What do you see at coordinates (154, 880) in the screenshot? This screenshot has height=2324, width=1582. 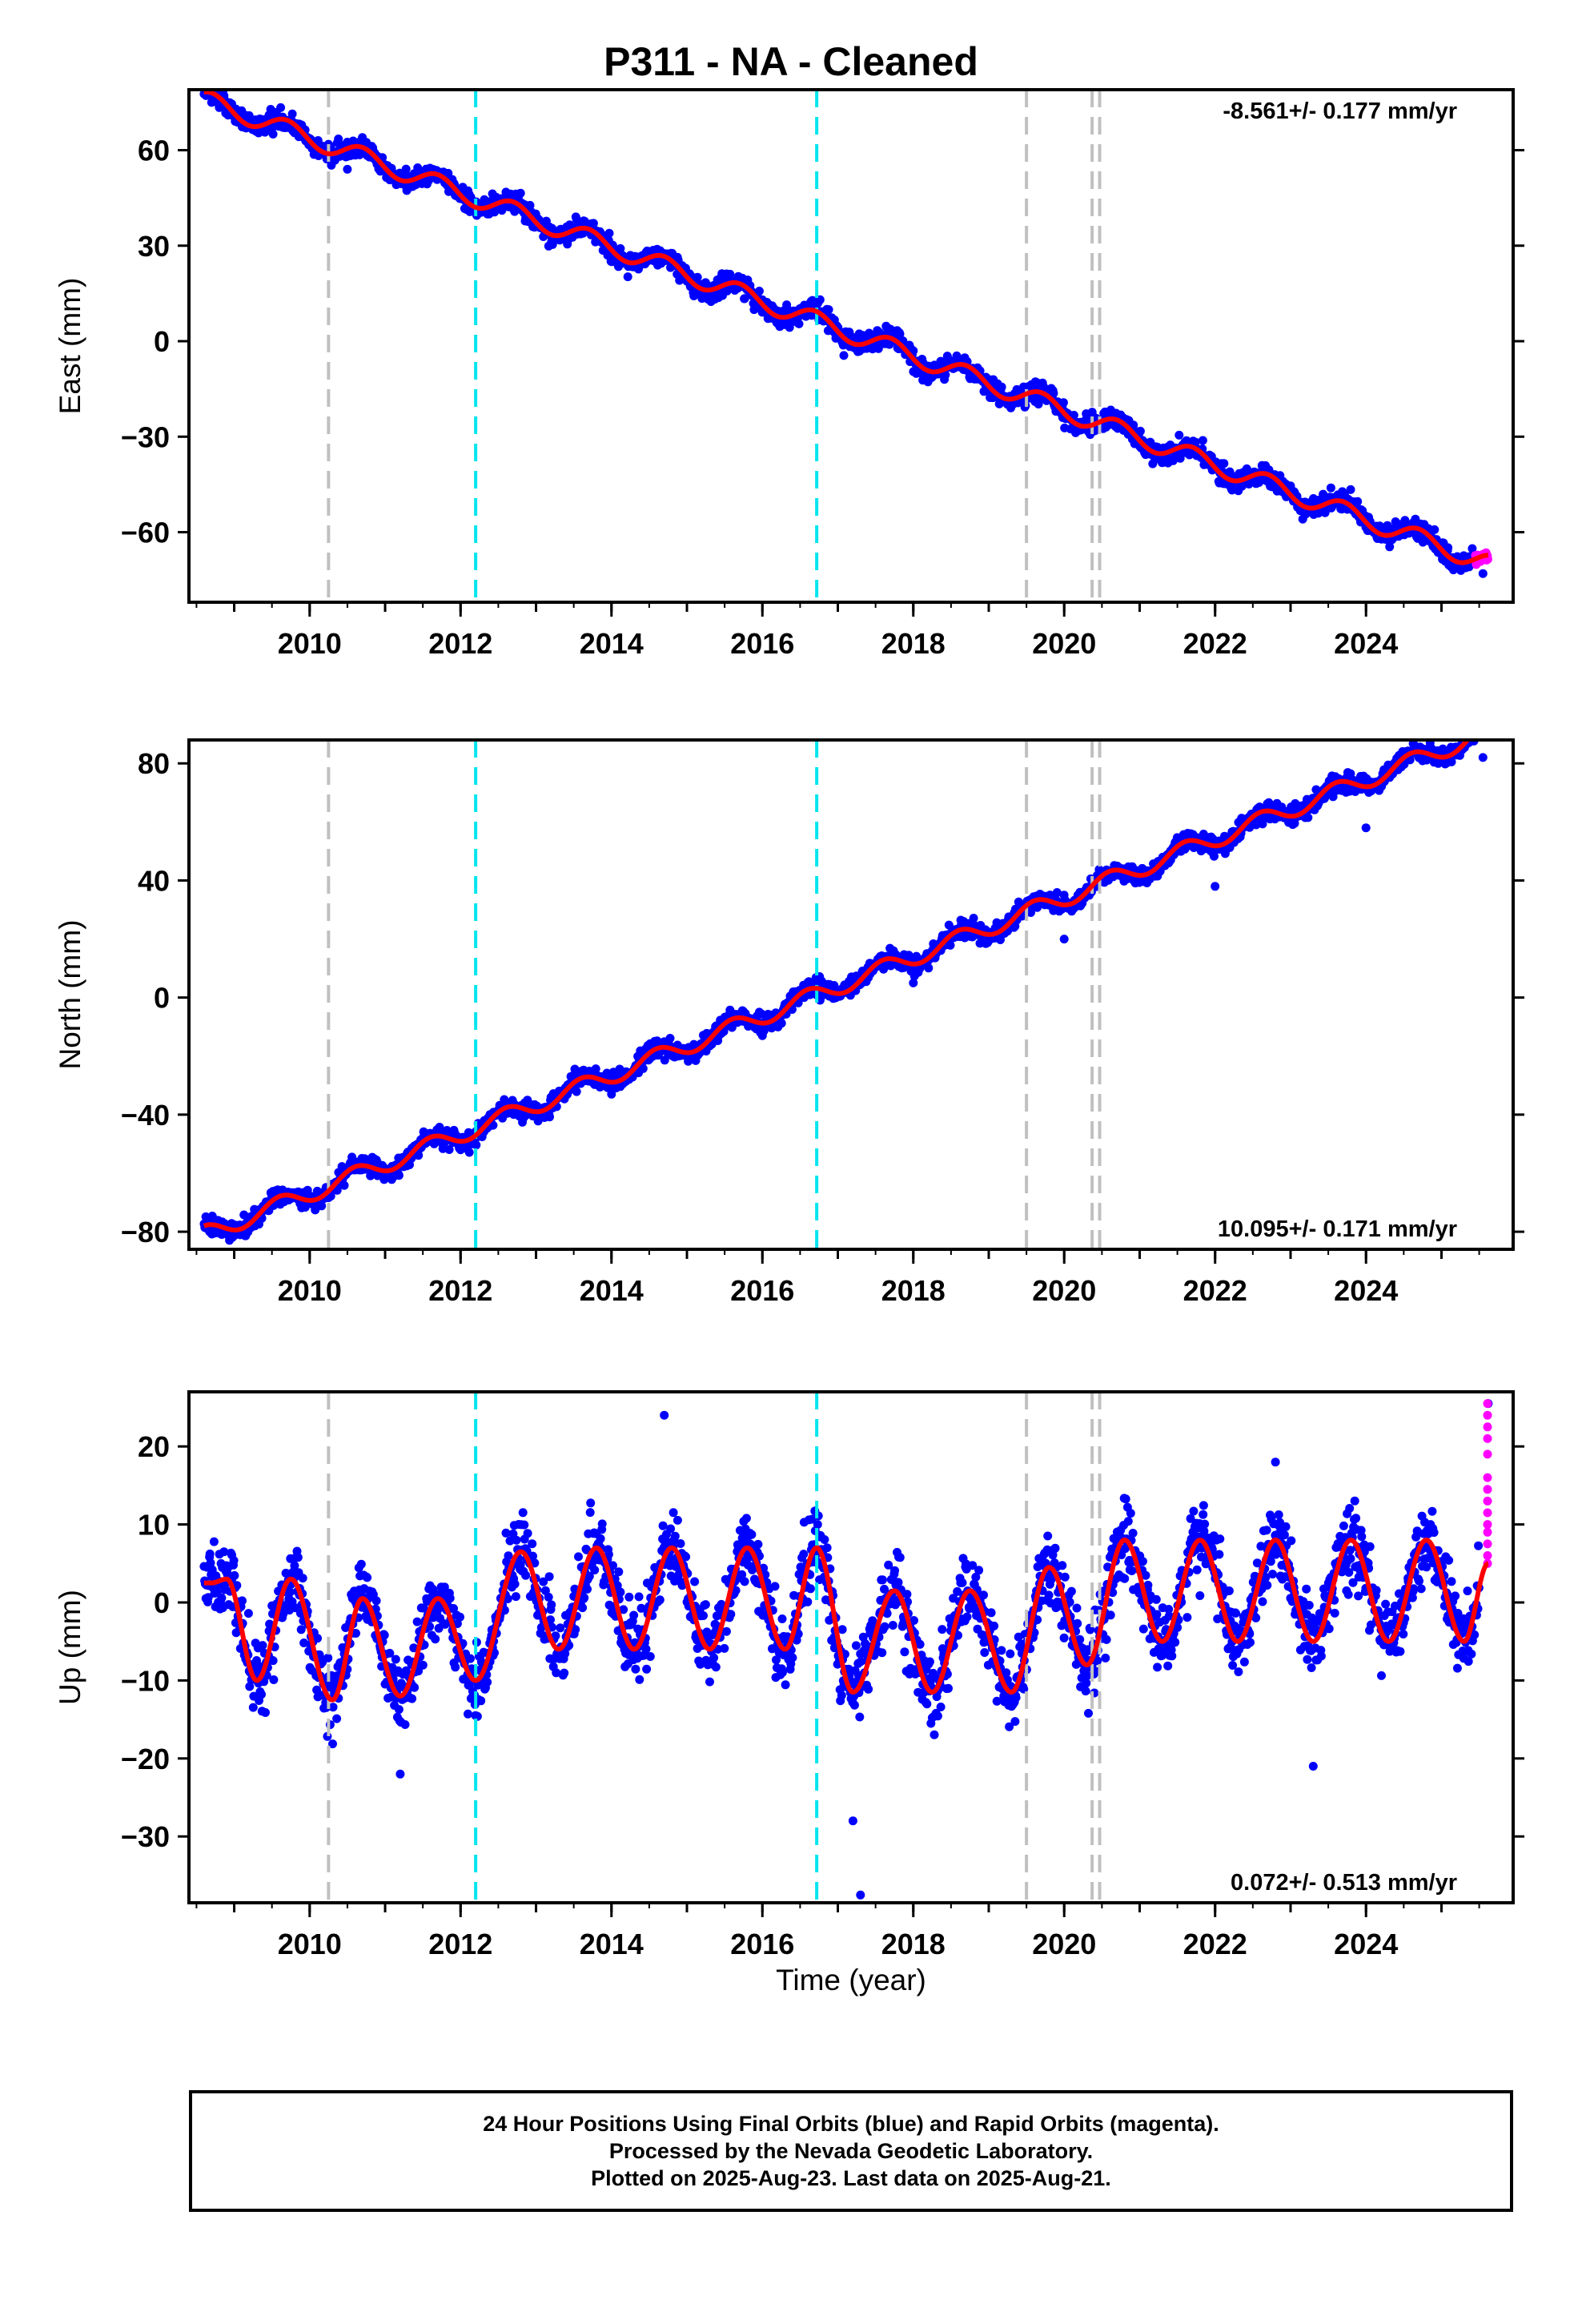 I see `y-tick-label: 40` at bounding box center [154, 880].